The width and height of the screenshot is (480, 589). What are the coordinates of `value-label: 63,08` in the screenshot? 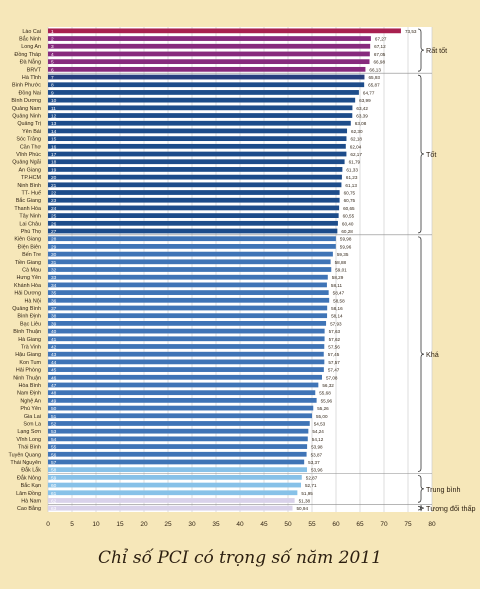 It's located at (361, 123).